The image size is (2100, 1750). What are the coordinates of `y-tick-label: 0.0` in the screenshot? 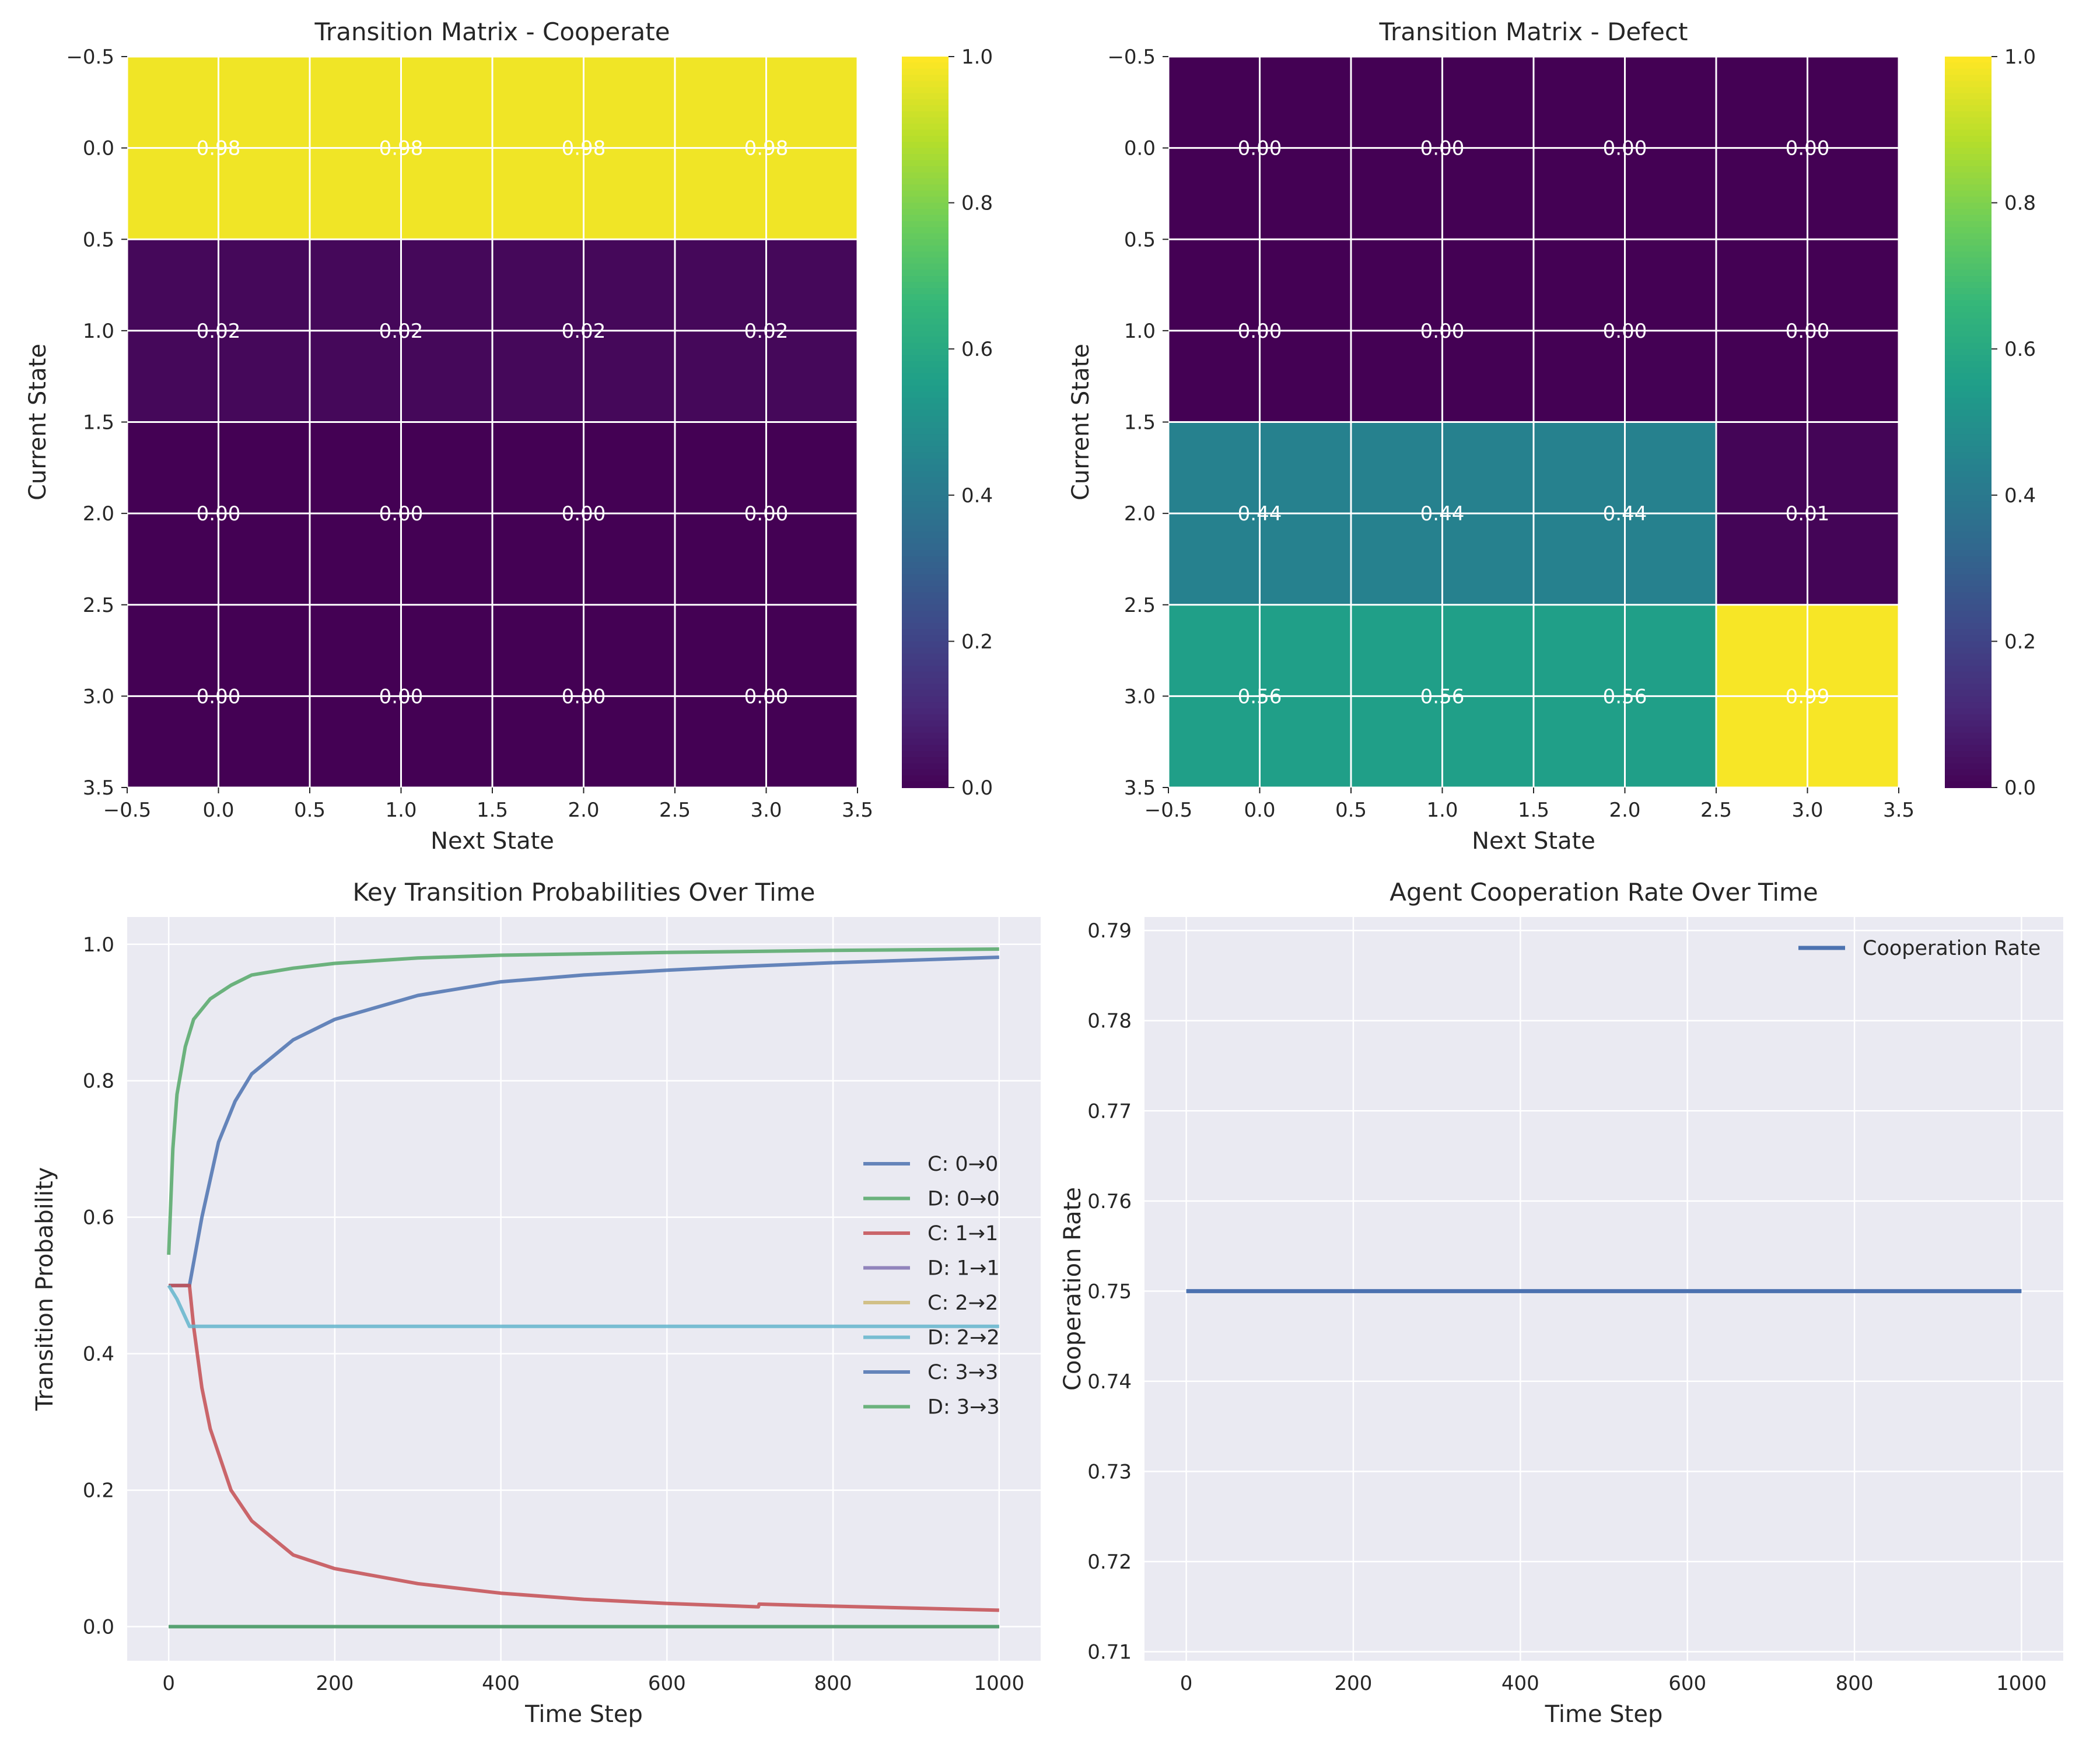 It's located at (1140, 148).